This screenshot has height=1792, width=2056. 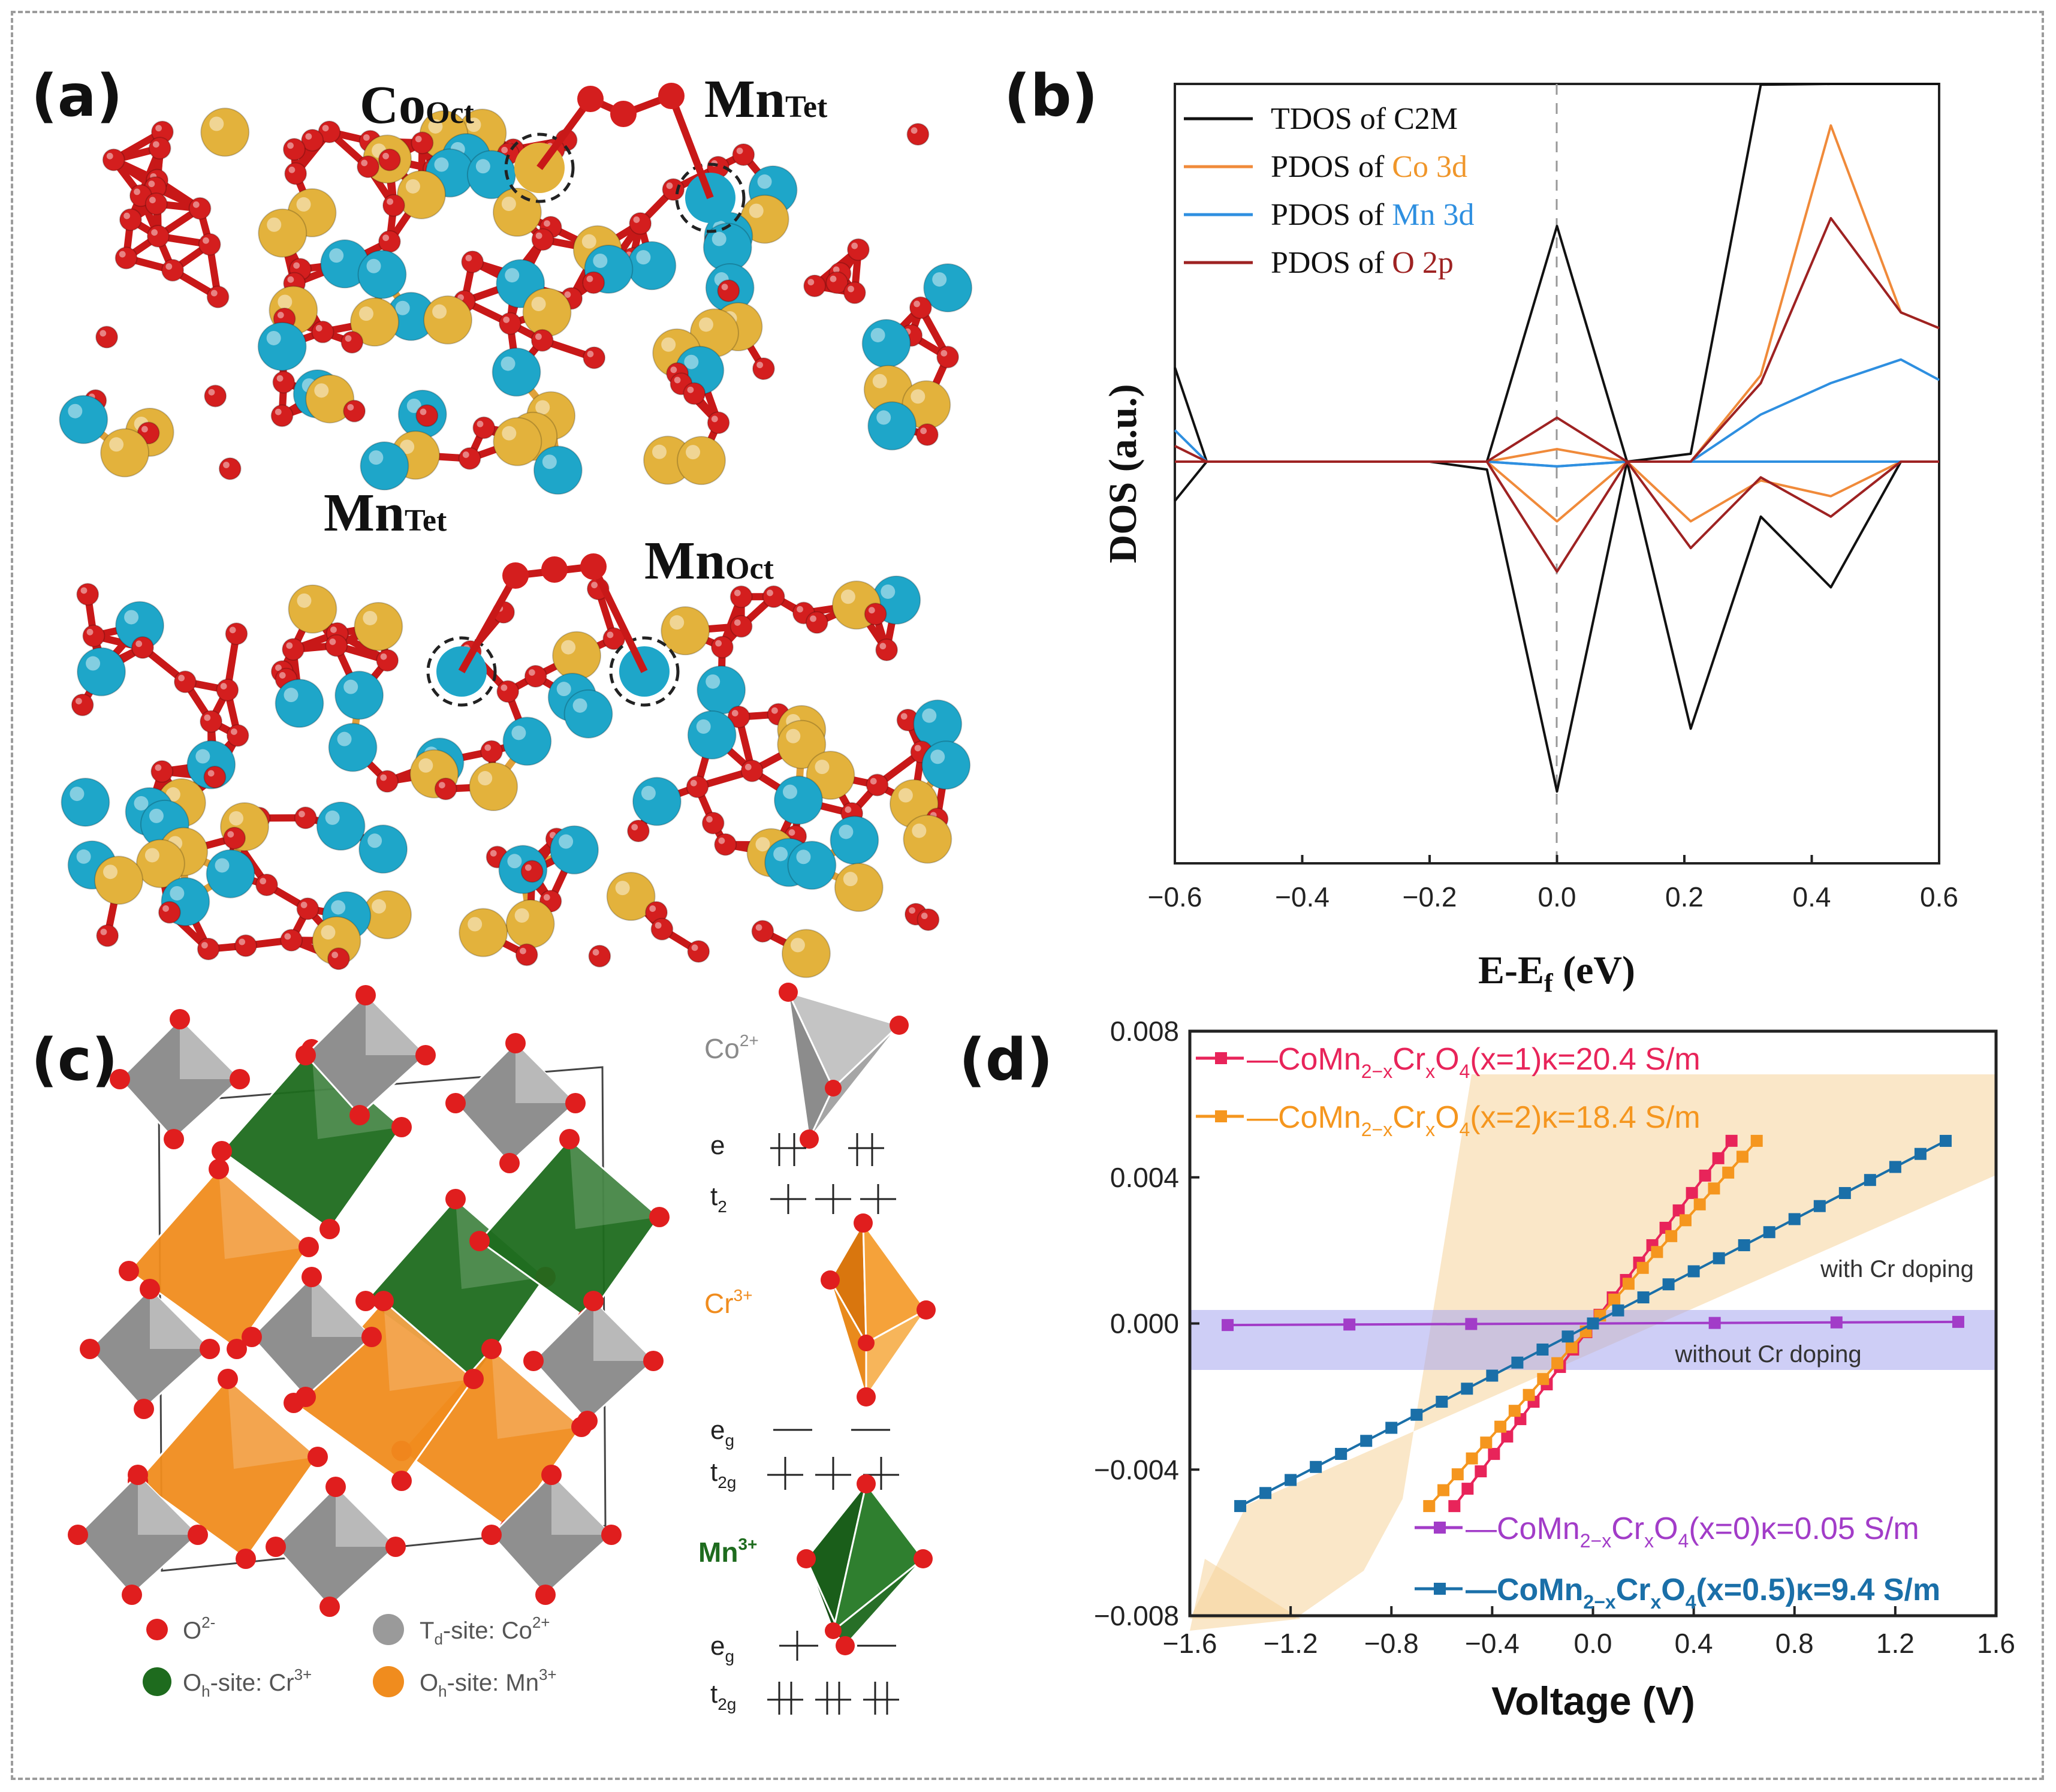 I want to click on dos-x-axis-label-sub: f, so click(x=1549, y=983).